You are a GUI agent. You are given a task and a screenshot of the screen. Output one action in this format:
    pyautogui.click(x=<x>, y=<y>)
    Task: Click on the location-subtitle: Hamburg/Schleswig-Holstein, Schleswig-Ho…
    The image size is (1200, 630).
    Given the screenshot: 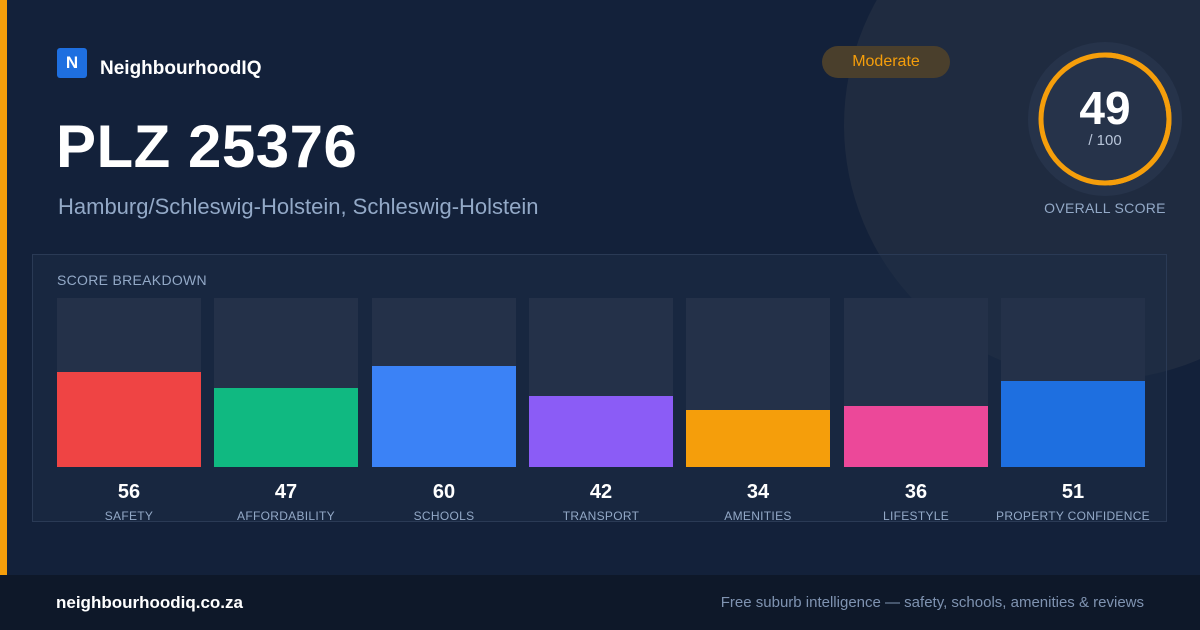 What is the action you would take?
    pyautogui.click(x=298, y=206)
    